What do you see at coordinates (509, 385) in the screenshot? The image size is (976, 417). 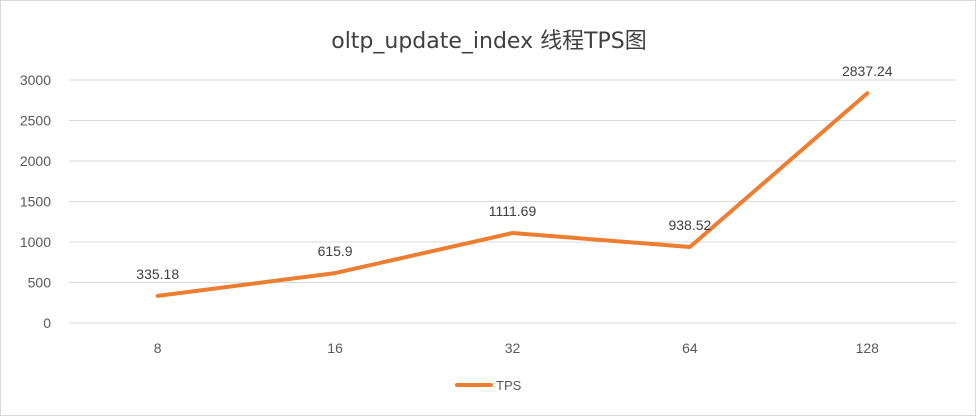 I see `legend-label-tps: TPS` at bounding box center [509, 385].